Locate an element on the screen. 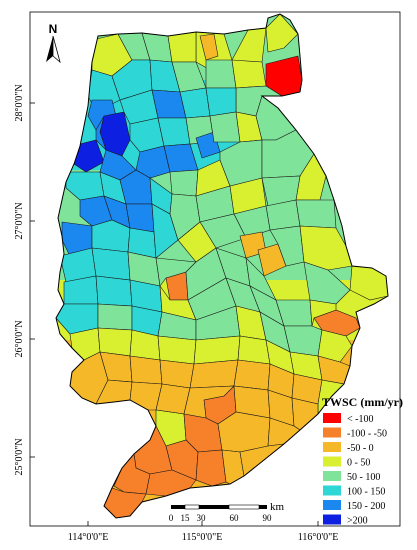 This screenshot has width=417, height=550. scale-bar: km 0 15 30 60 90 is located at coordinates (227, 512).